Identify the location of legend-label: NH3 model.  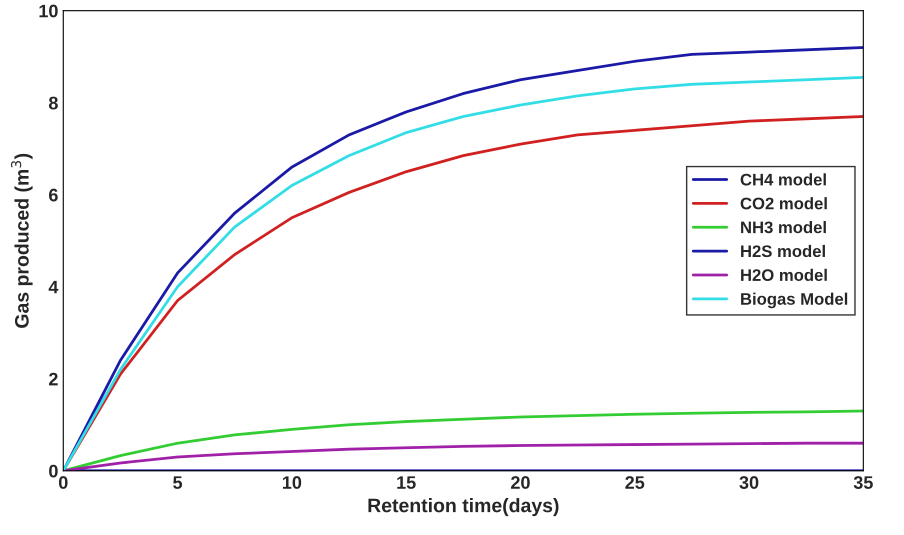
(783, 227).